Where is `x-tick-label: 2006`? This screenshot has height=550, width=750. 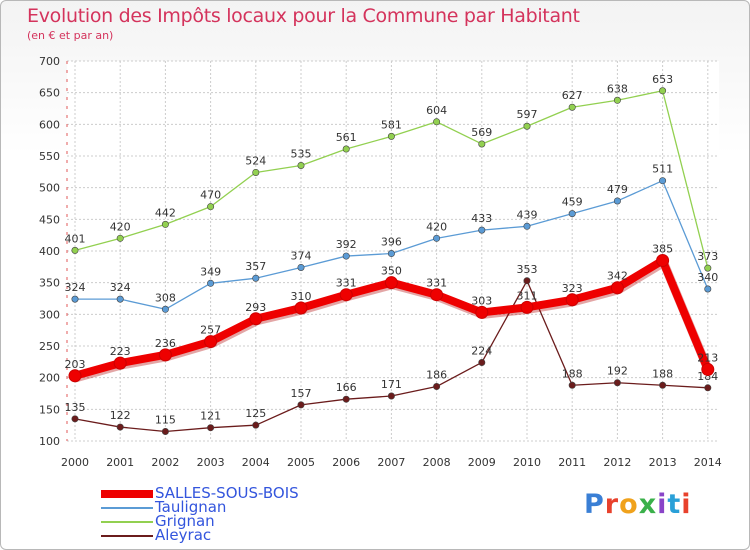 x-tick-label: 2006 is located at coordinates (346, 462).